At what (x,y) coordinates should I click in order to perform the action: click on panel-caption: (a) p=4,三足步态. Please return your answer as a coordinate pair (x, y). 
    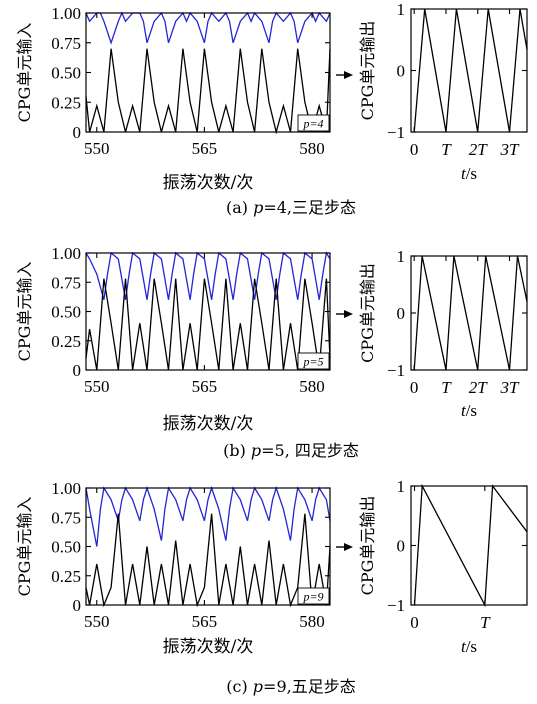
    Looking at the image, I should click on (291, 207).